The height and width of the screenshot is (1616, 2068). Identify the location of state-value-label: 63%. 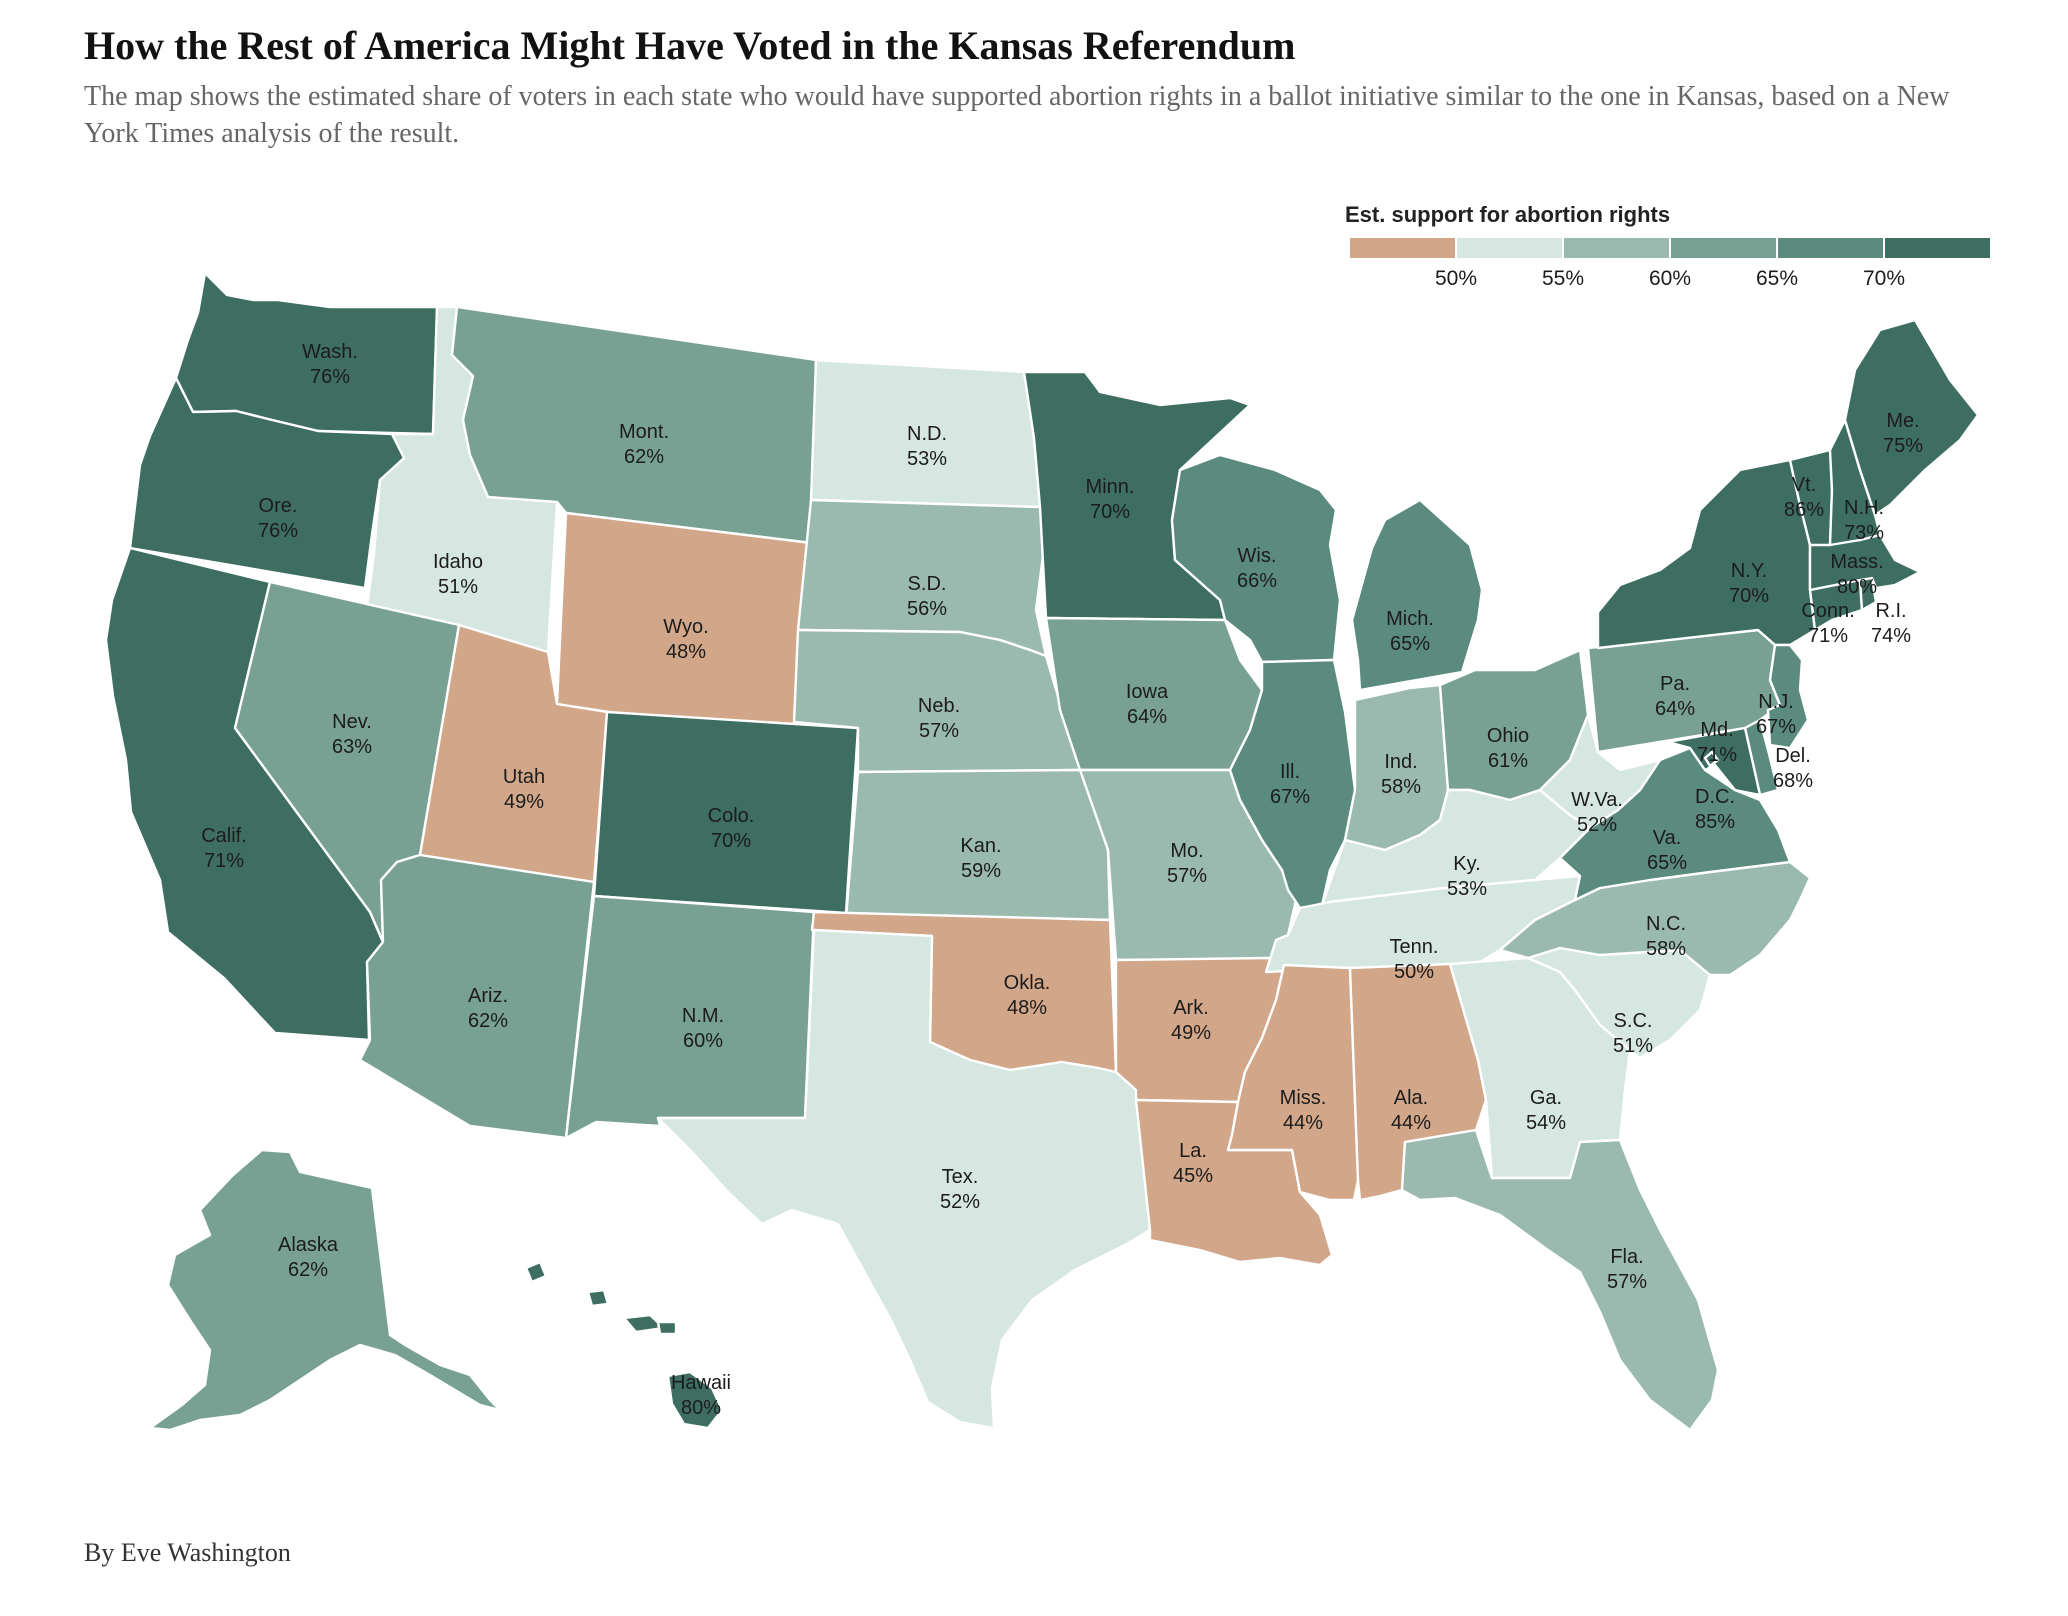
(352, 747).